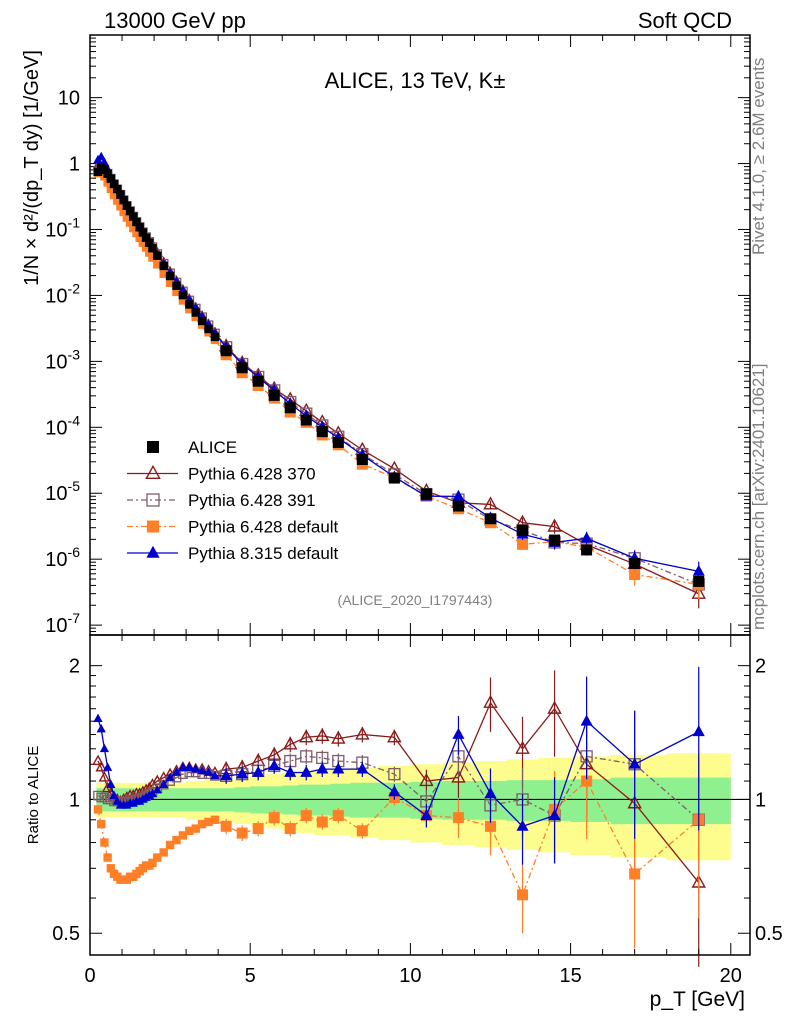 The height and width of the screenshot is (1024, 786). What do you see at coordinates (32, 168) in the screenshot?
I see `y-axis-label-main: 1/N × d²/(dp_T dy) [1/GeV]` at bounding box center [32, 168].